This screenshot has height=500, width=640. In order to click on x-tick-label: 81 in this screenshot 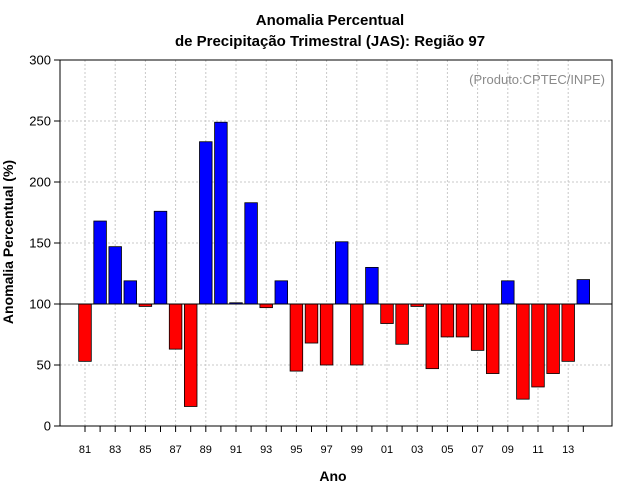, I will do `click(85, 450)`.